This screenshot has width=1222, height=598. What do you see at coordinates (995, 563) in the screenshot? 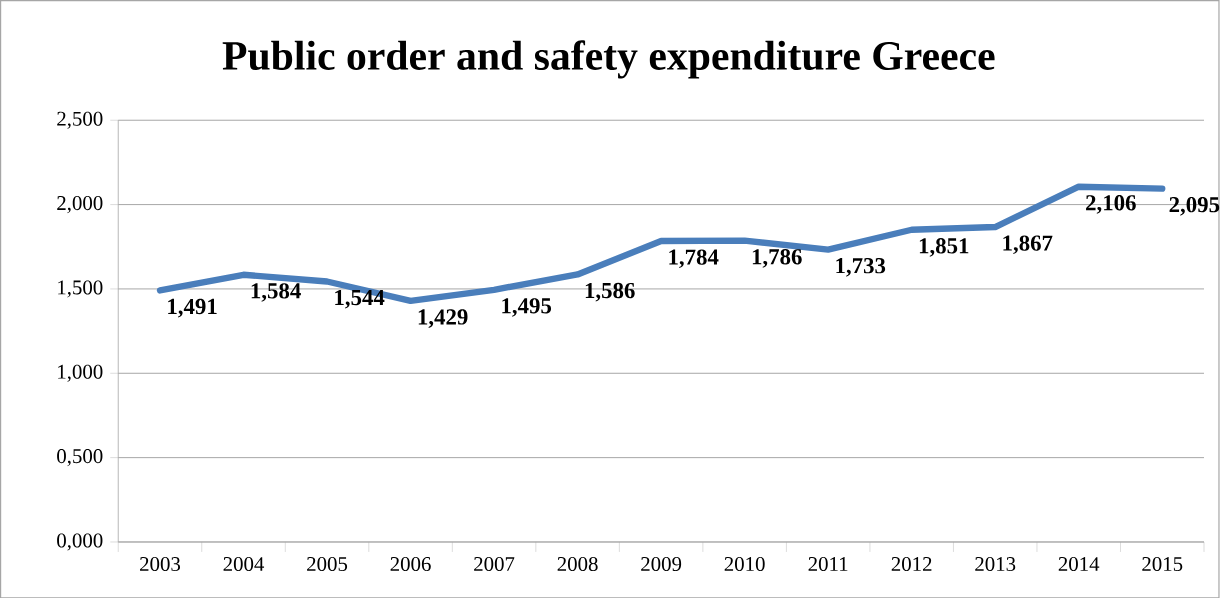
I see `x-tick-label: 2013` at bounding box center [995, 563].